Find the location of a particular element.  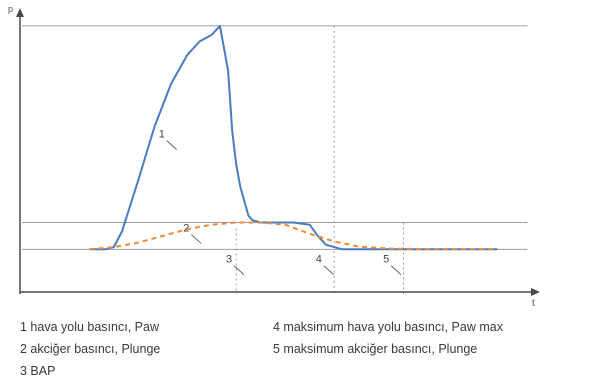

legend-item-2: 2 akciğer basıncı, Plunge is located at coordinates (90, 349).